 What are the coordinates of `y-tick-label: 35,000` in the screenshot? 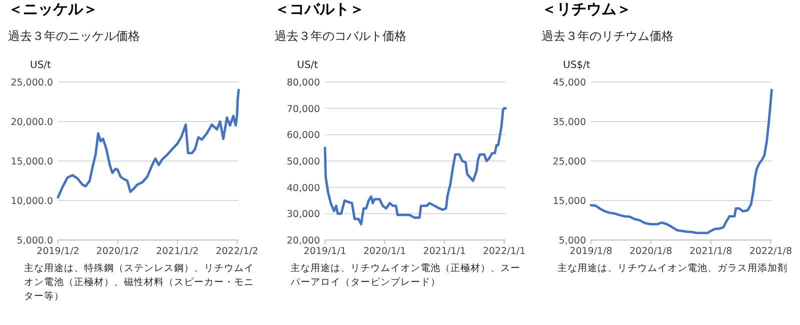 It's located at (569, 122).